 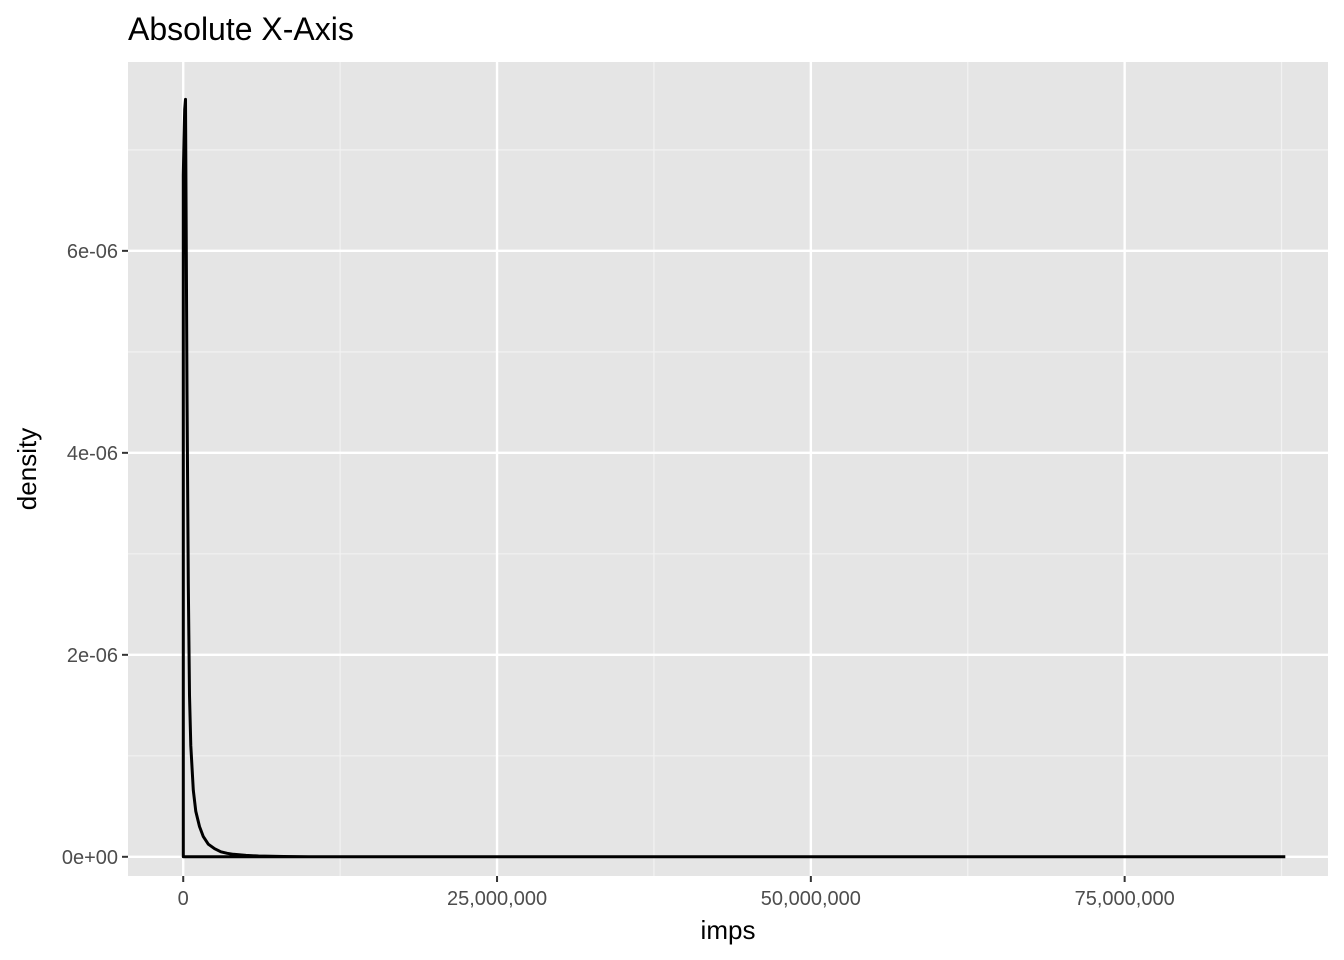 What do you see at coordinates (183, 899) in the screenshot?
I see `x-tick-label: 0` at bounding box center [183, 899].